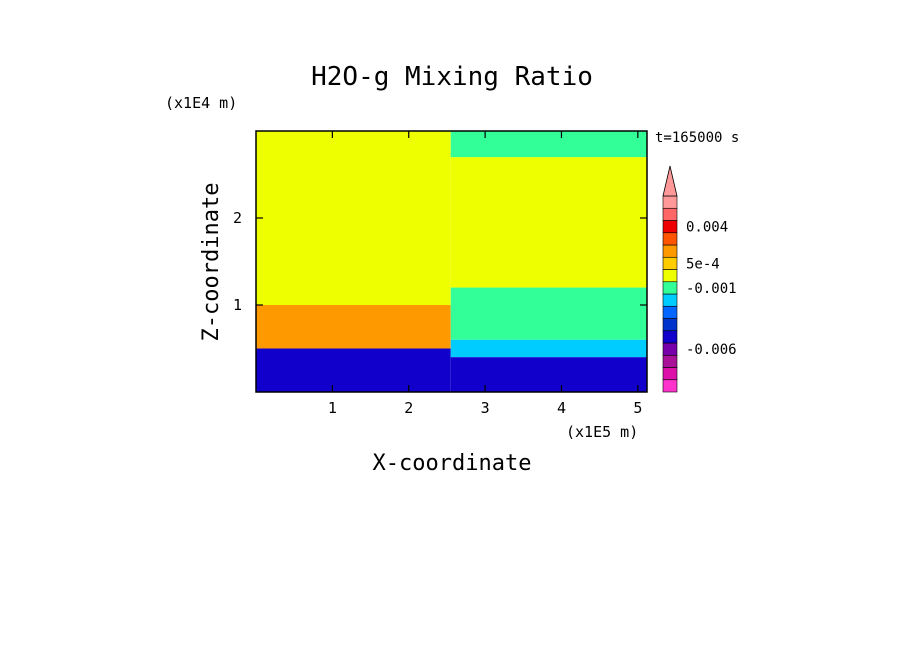  I want to click on colorbar-label: -0.006, so click(711, 350).